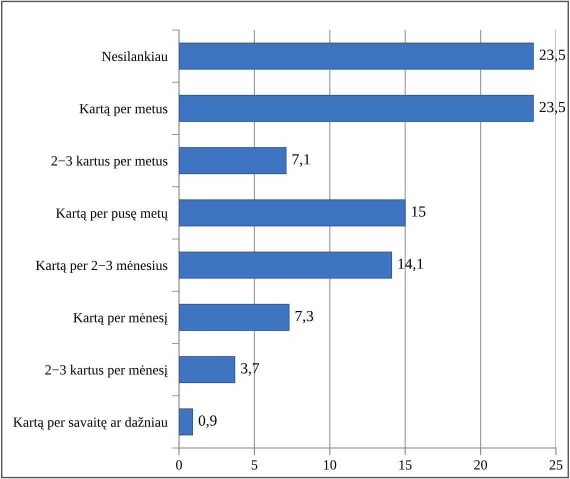 The height and width of the screenshot is (479, 570). I want to click on y-tick-label: Kartą per mėnesį, so click(120, 319).